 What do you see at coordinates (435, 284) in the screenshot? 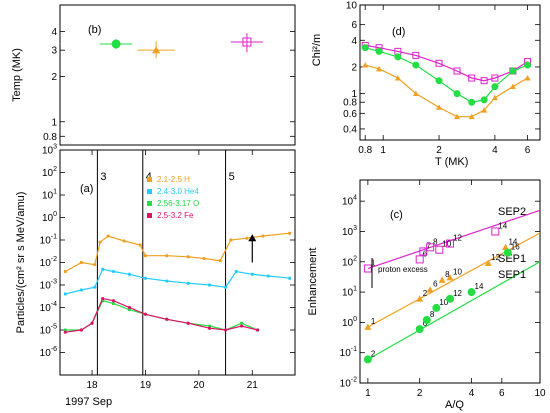
I see `point-label: 6` at bounding box center [435, 284].